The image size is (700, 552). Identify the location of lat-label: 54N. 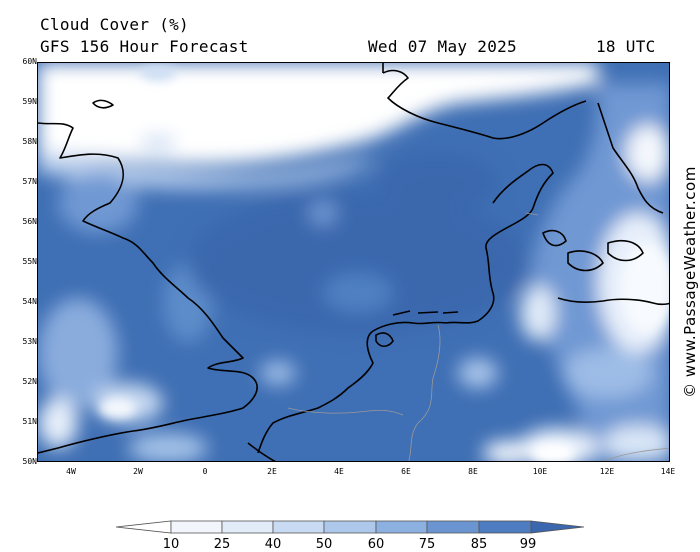
(29, 301).